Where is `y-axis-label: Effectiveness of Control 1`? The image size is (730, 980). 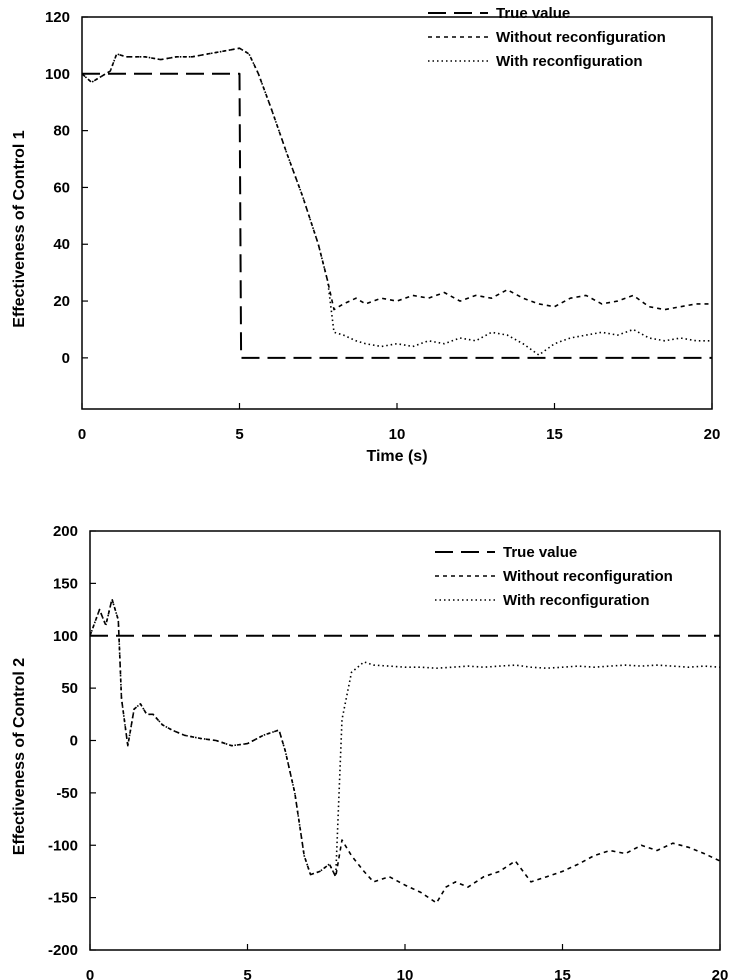 y-axis-label: Effectiveness of Control 1 is located at coordinates (19, 228).